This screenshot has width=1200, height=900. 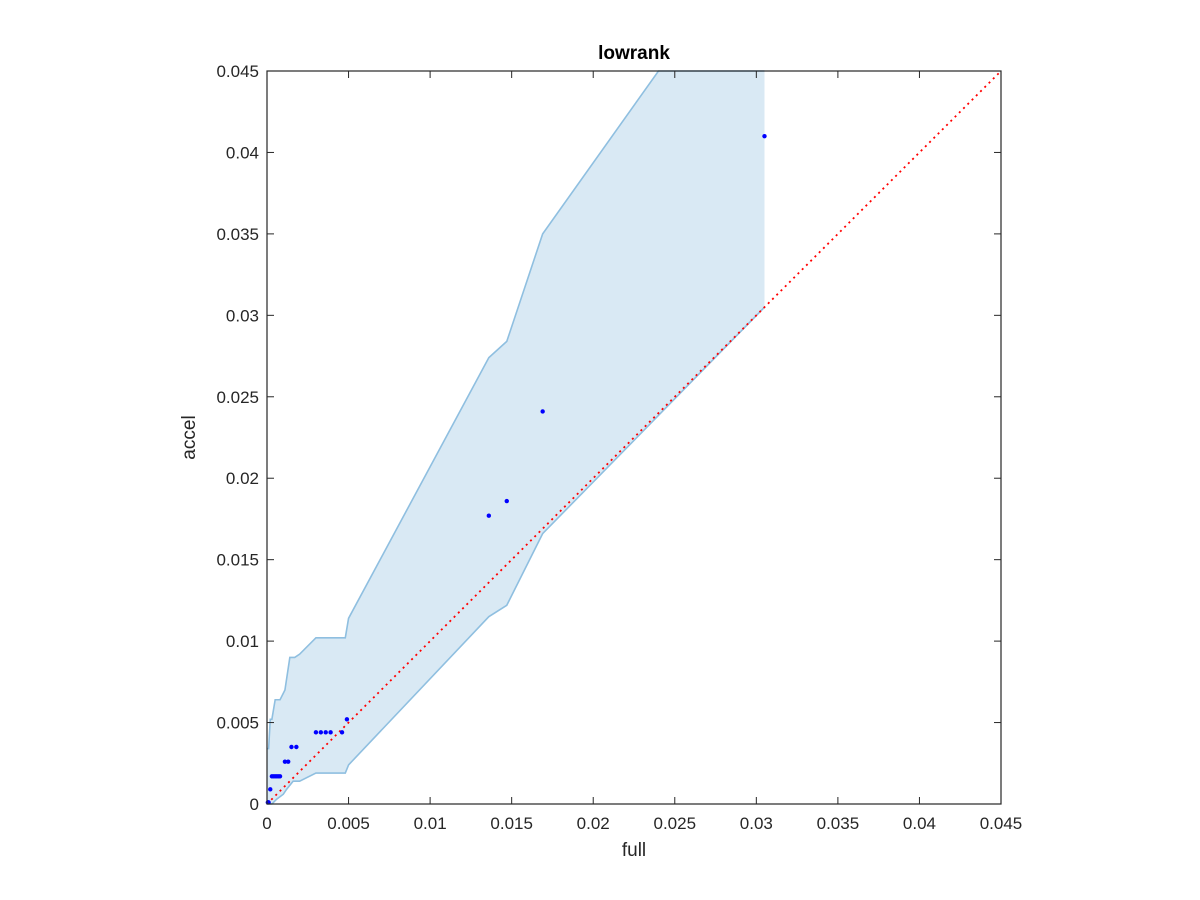 What do you see at coordinates (266, 823) in the screenshot?
I see `x-tick-label: 0` at bounding box center [266, 823].